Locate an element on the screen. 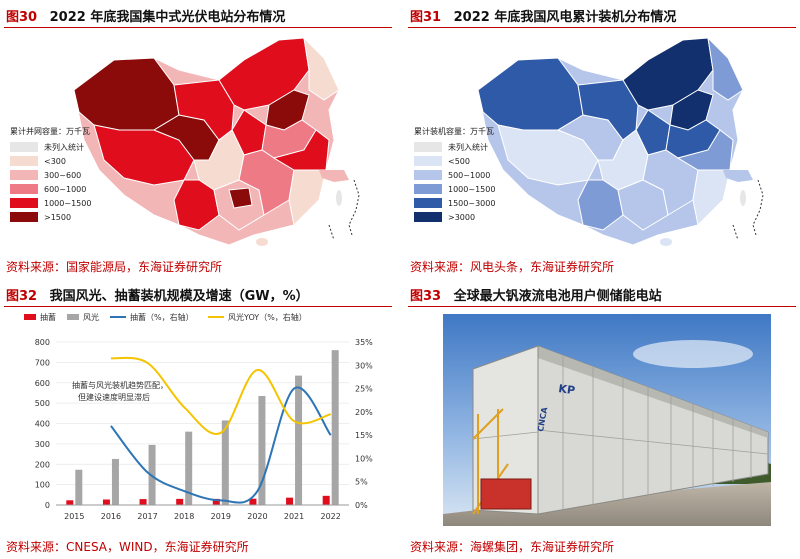  y-right-tick-label: 25% is located at coordinates (364, 389).